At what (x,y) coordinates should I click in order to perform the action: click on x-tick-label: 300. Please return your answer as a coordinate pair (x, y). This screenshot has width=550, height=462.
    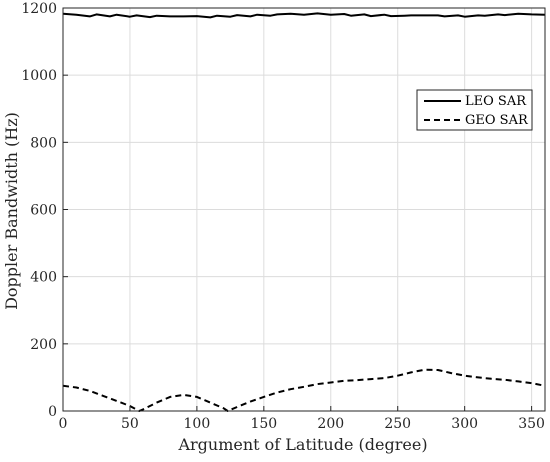
    Looking at the image, I should click on (464, 424).